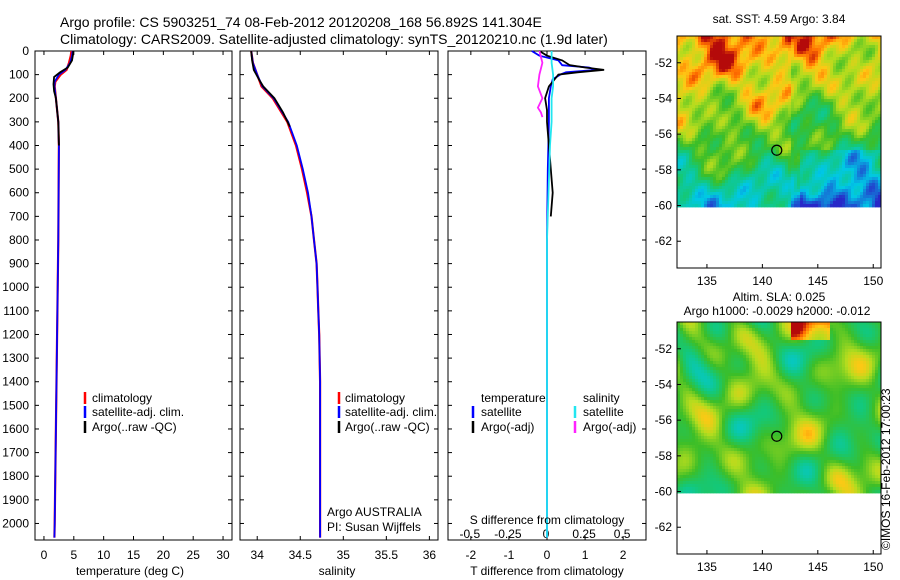 The image size is (900, 580). I want to click on map-x-tick-label: 140, so click(762, 281).